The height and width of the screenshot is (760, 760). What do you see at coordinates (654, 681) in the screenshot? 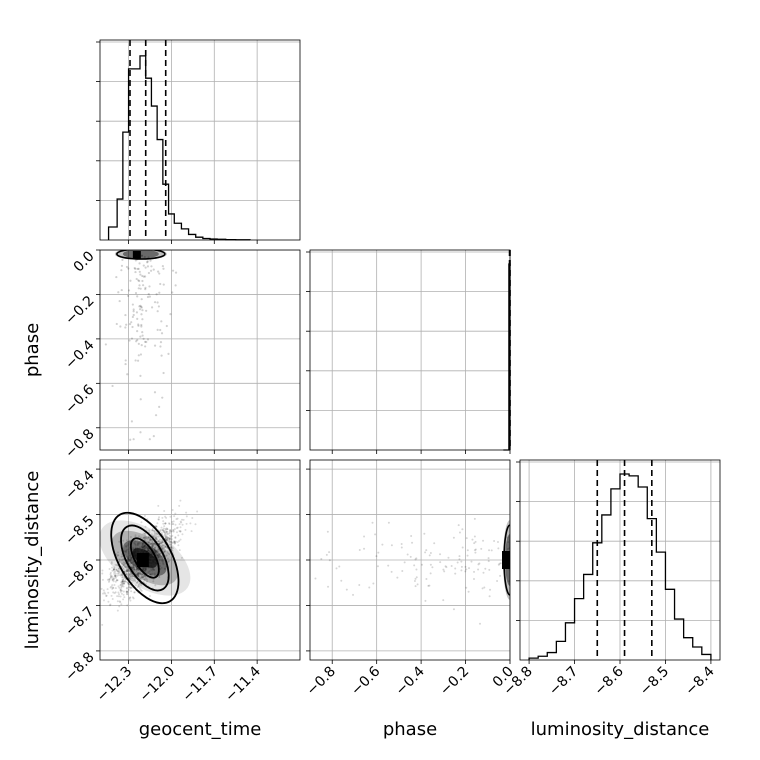
I see `xtick-label-luminosity_distance-3: −8.5` at bounding box center [654, 681].